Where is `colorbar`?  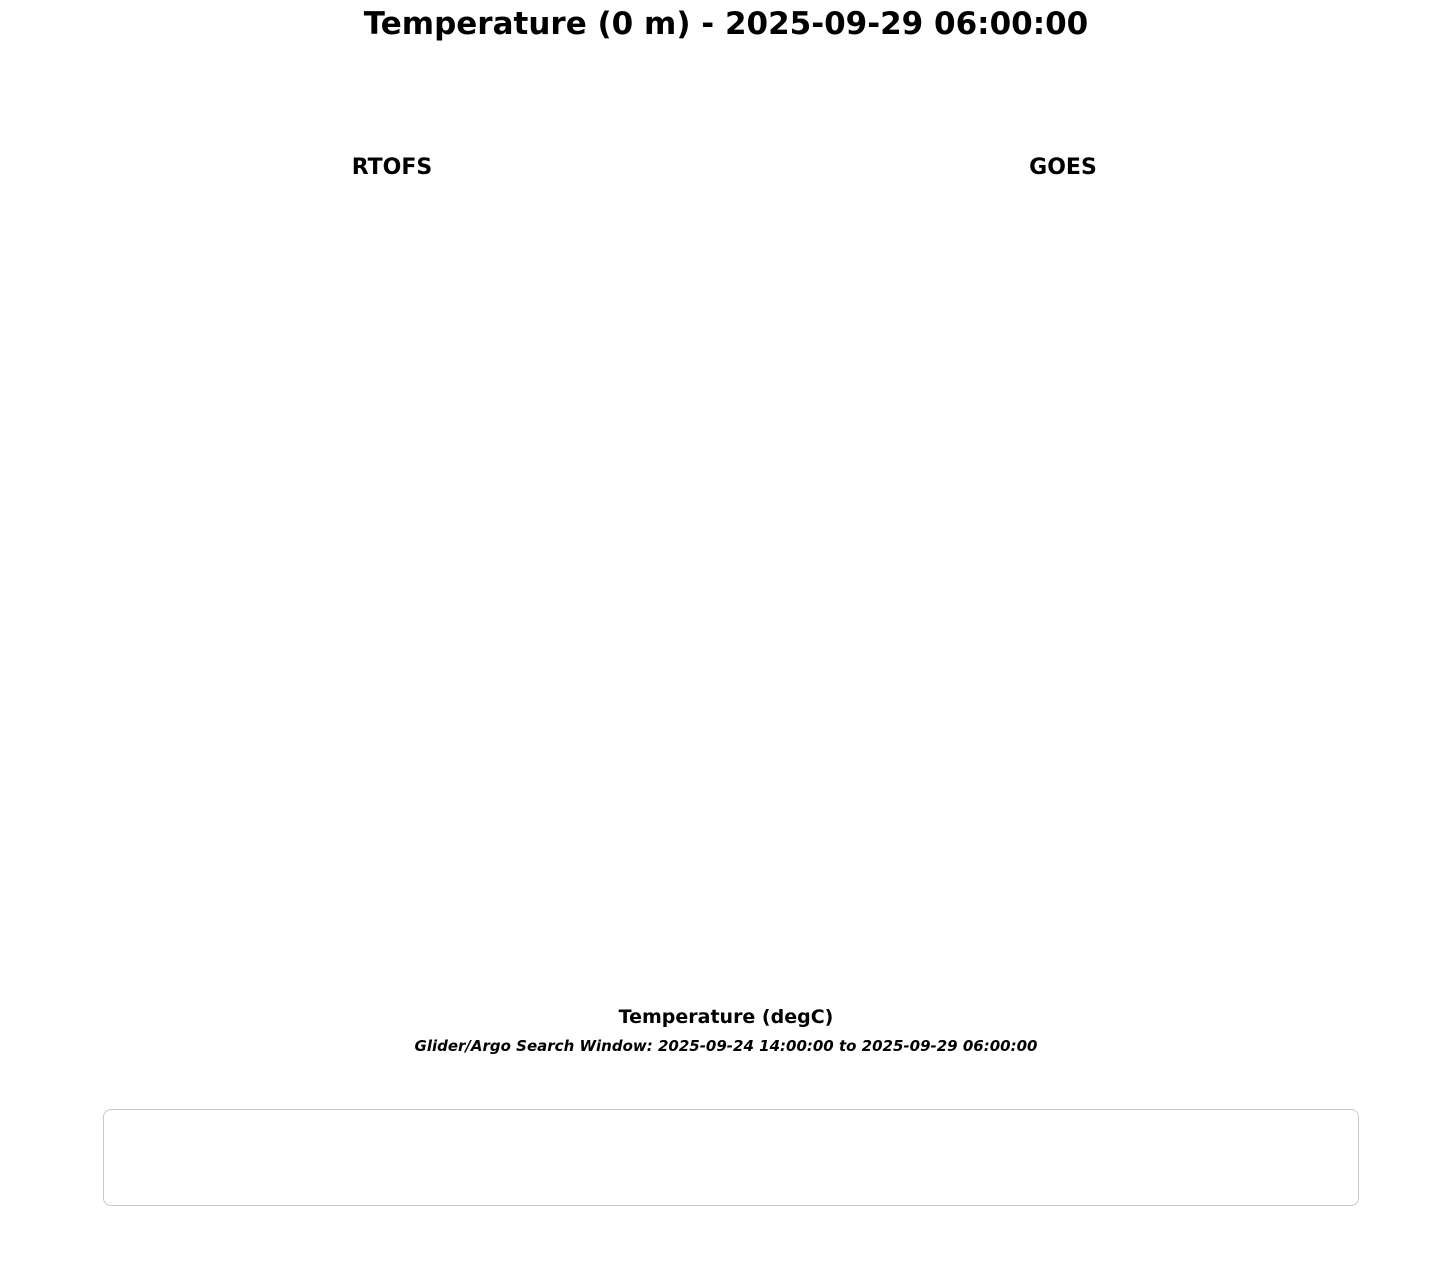
colorbar is located at coordinates (727, 961).